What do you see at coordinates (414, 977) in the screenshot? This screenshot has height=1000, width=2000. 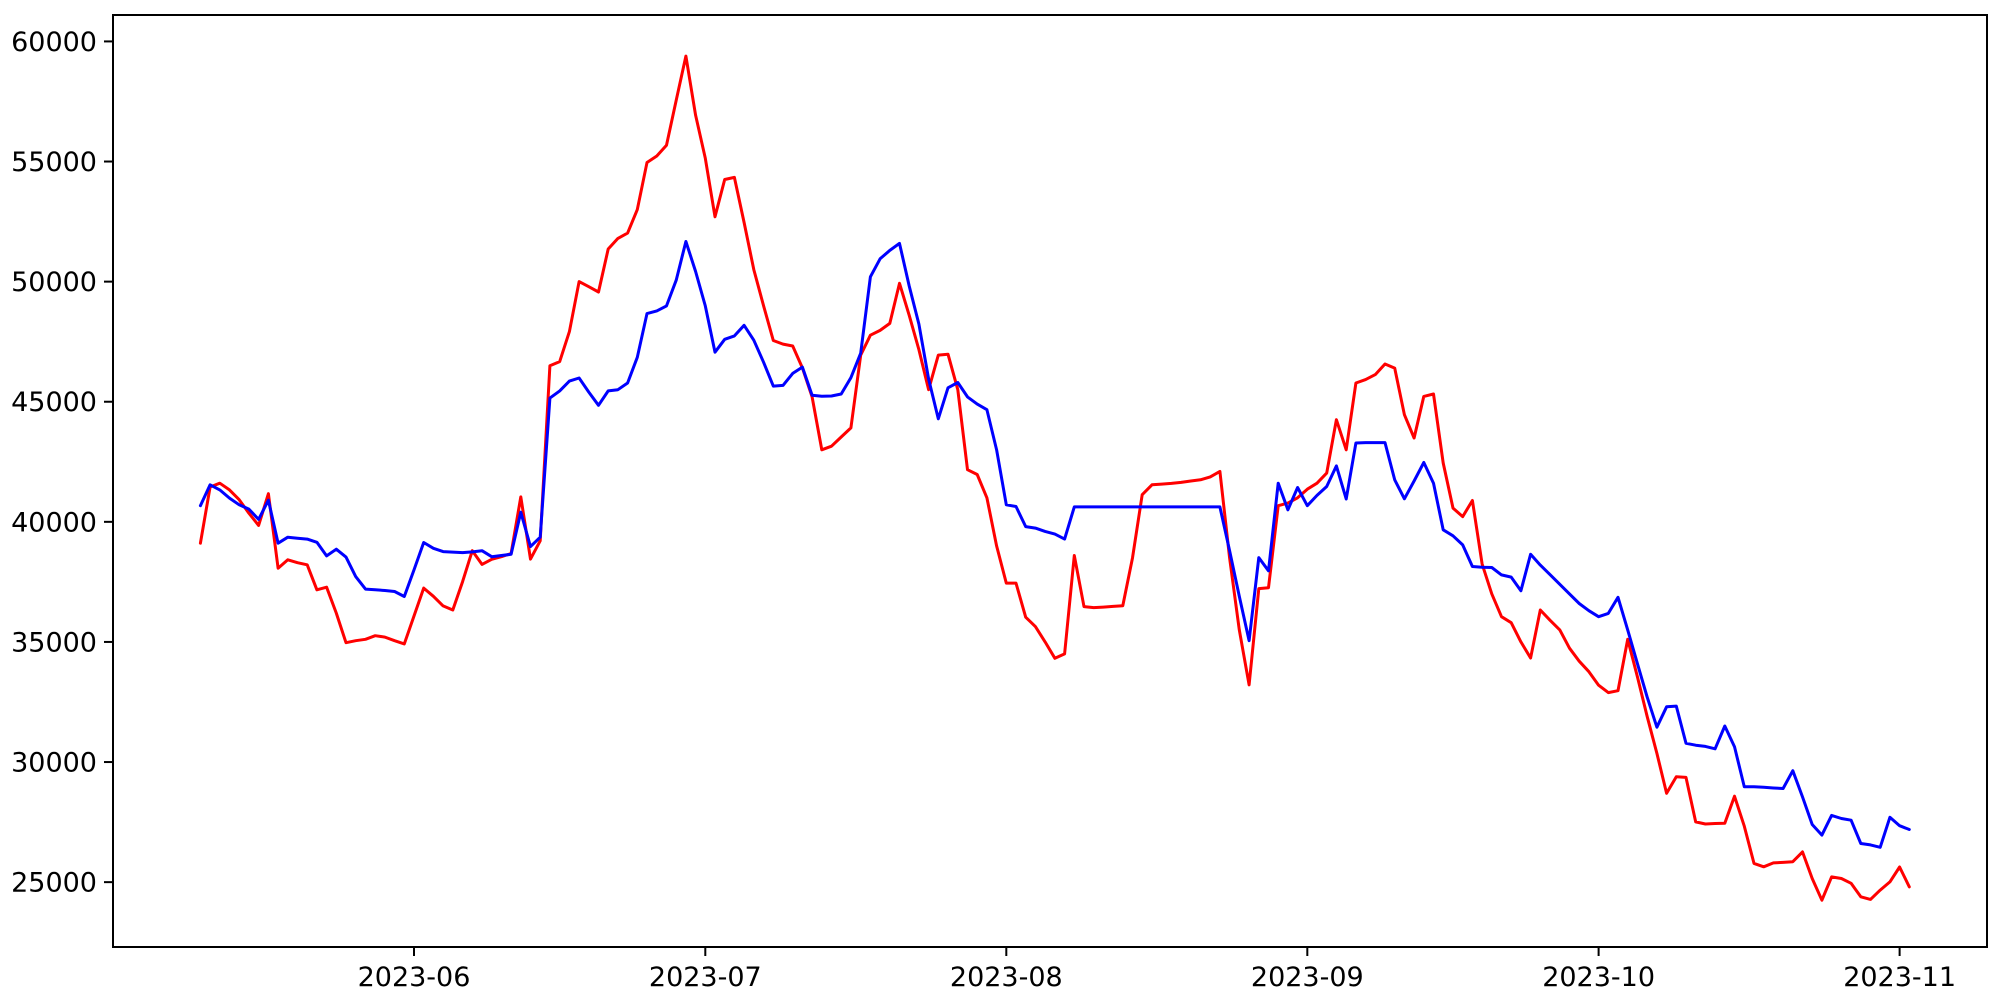 I see `x-tick-label: 2023-06` at bounding box center [414, 977].